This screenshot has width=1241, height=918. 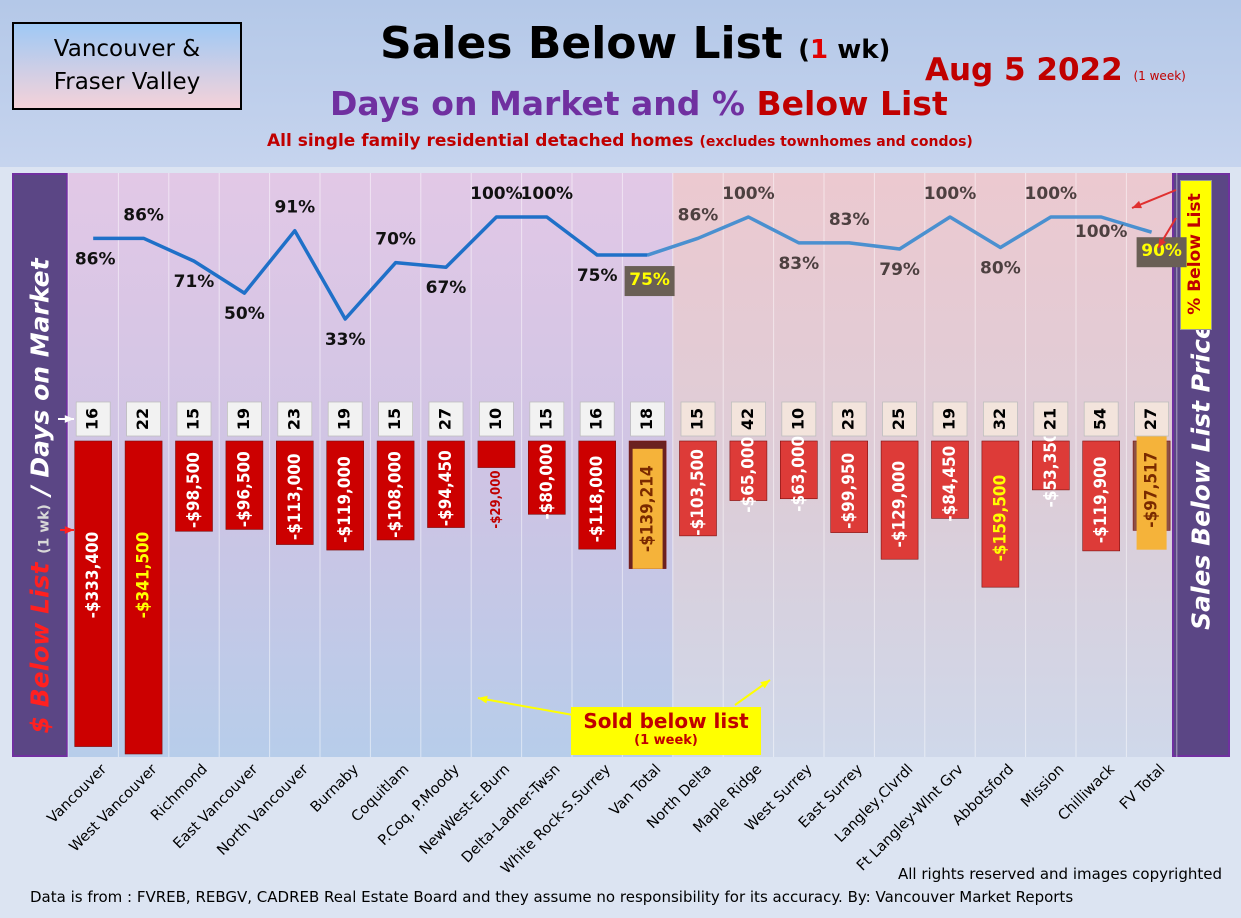 I want to click on pct-arrow-1-head, so click(x=1137, y=204).